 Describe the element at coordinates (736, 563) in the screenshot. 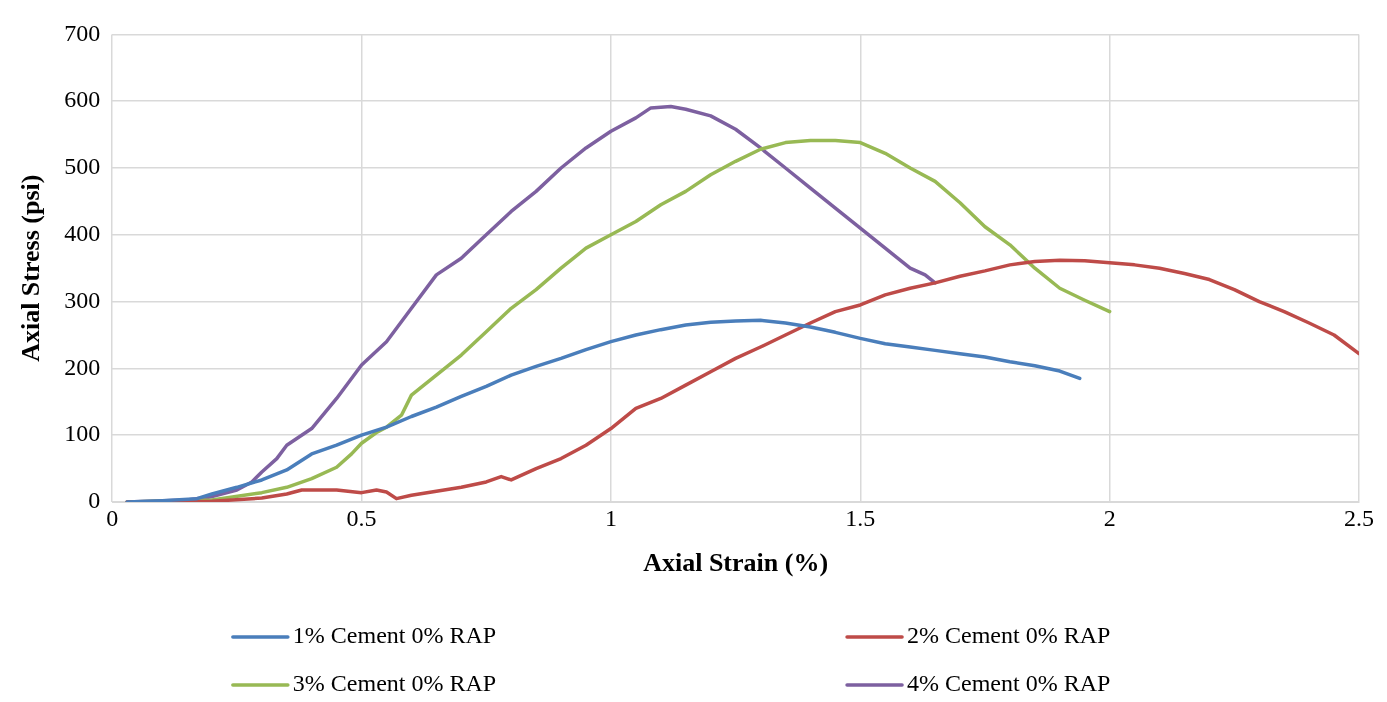

I see `x-axis-title: Axial Strain (%)` at that location.